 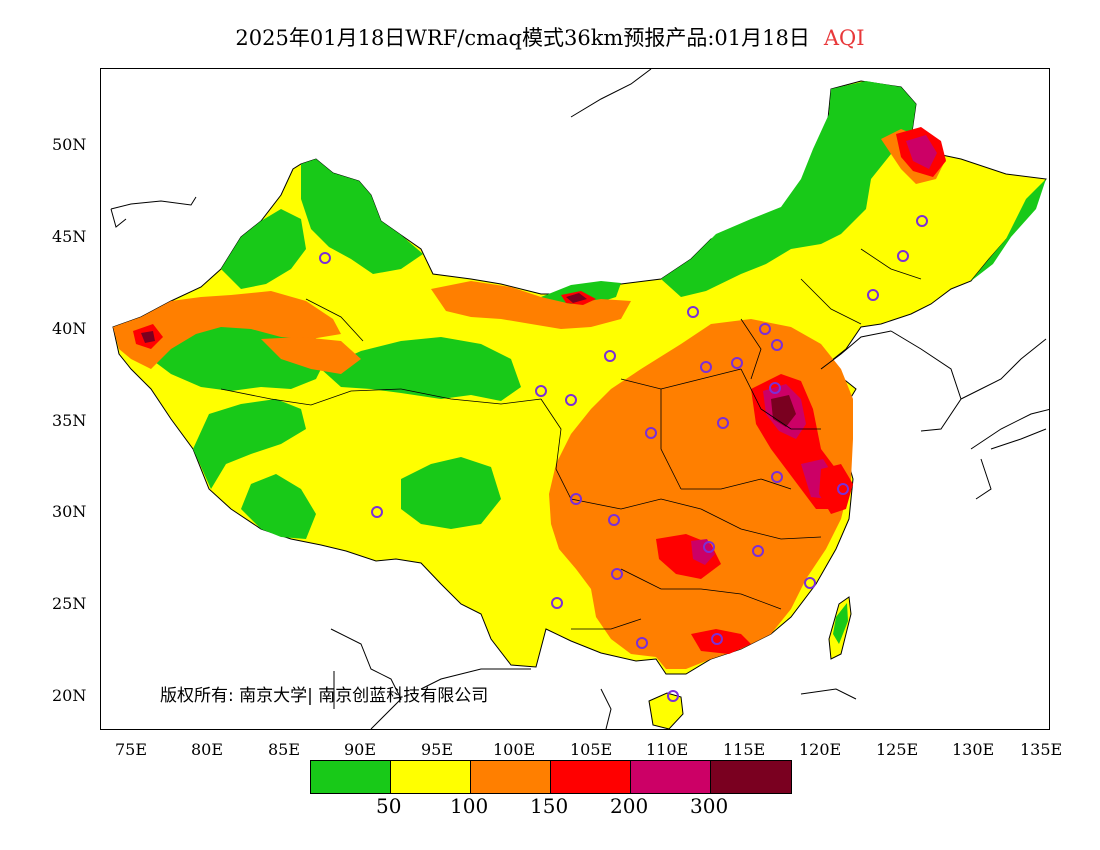 I want to click on y-tick-label: 30N, so click(x=69, y=511).